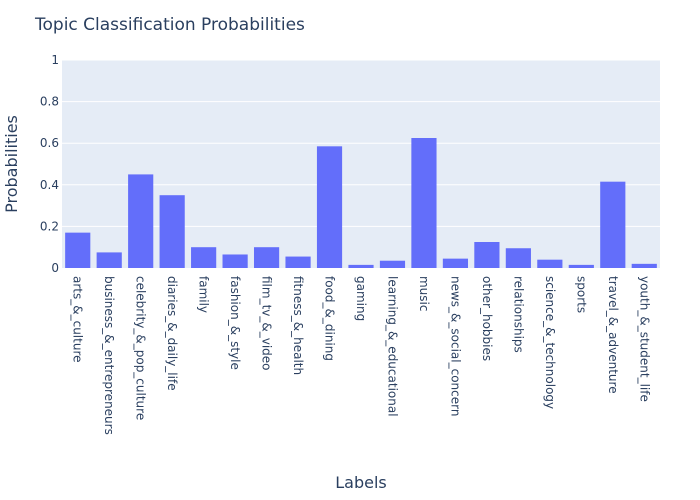 The image size is (700, 500). What do you see at coordinates (518, 258) in the screenshot?
I see `bar-relationships` at bounding box center [518, 258].